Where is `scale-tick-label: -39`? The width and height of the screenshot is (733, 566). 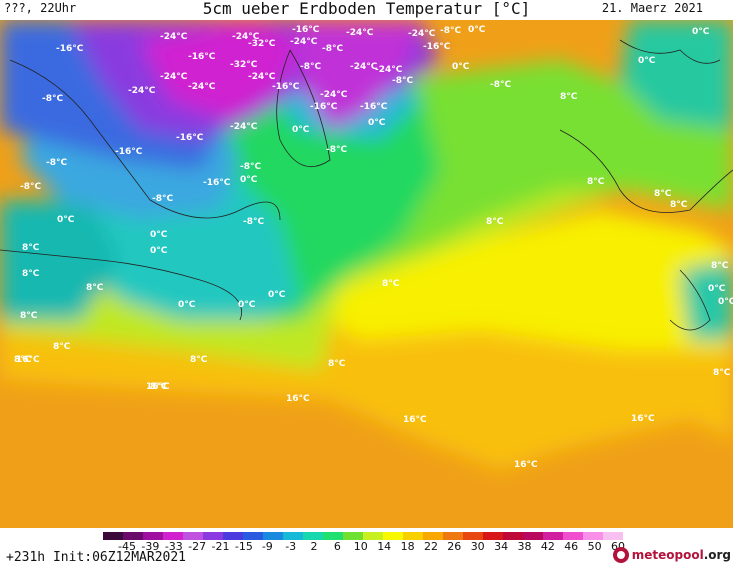
scale-tick-label: -39 is located at coordinates (150, 546).